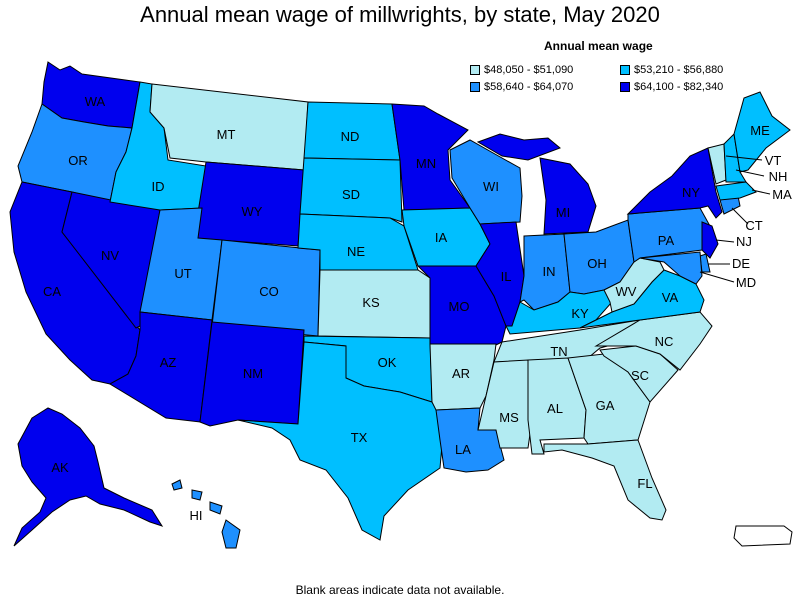  I want to click on legend-label-4: $64,100 - $82,340, so click(679, 87).